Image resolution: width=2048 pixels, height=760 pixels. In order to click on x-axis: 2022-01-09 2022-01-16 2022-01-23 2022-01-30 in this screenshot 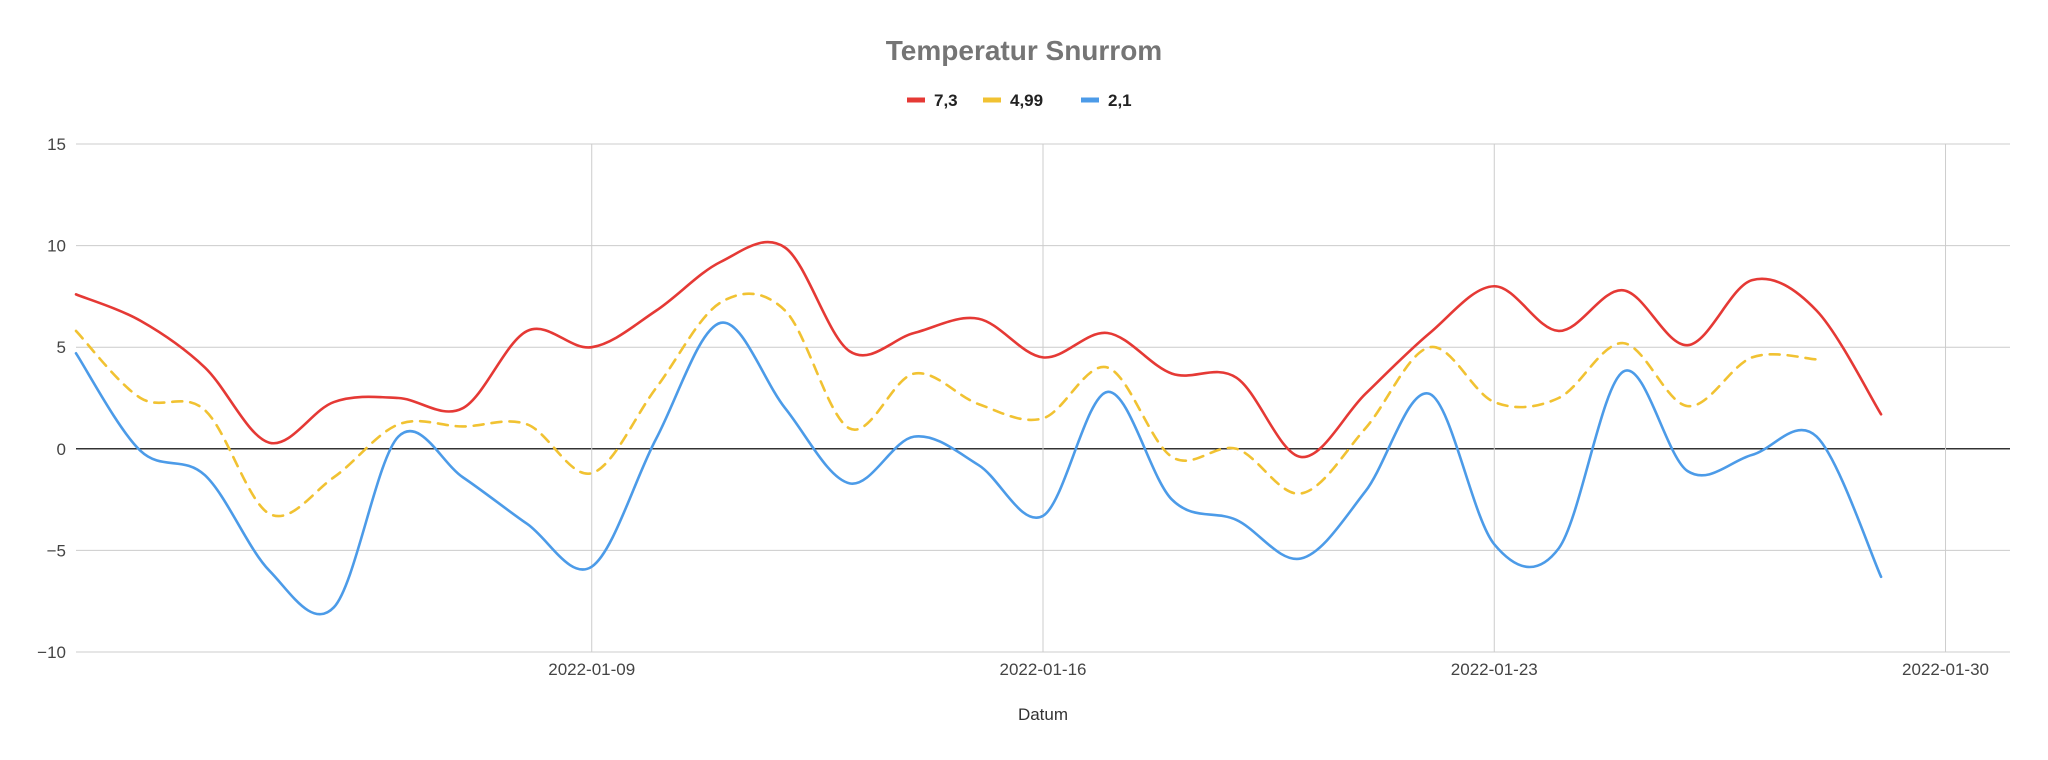, I will do `click(1268, 669)`.